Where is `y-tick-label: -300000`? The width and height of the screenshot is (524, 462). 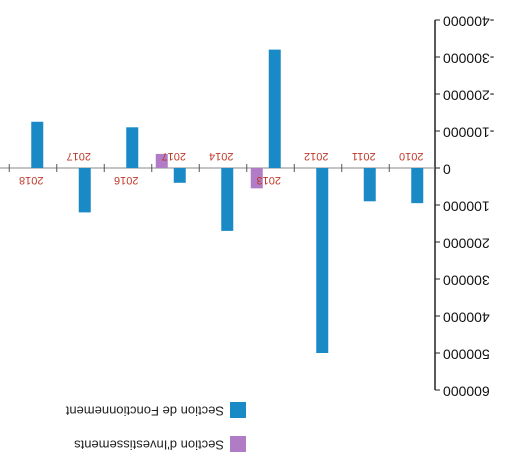
y-tick-label: -300000 is located at coordinates (469, 58).